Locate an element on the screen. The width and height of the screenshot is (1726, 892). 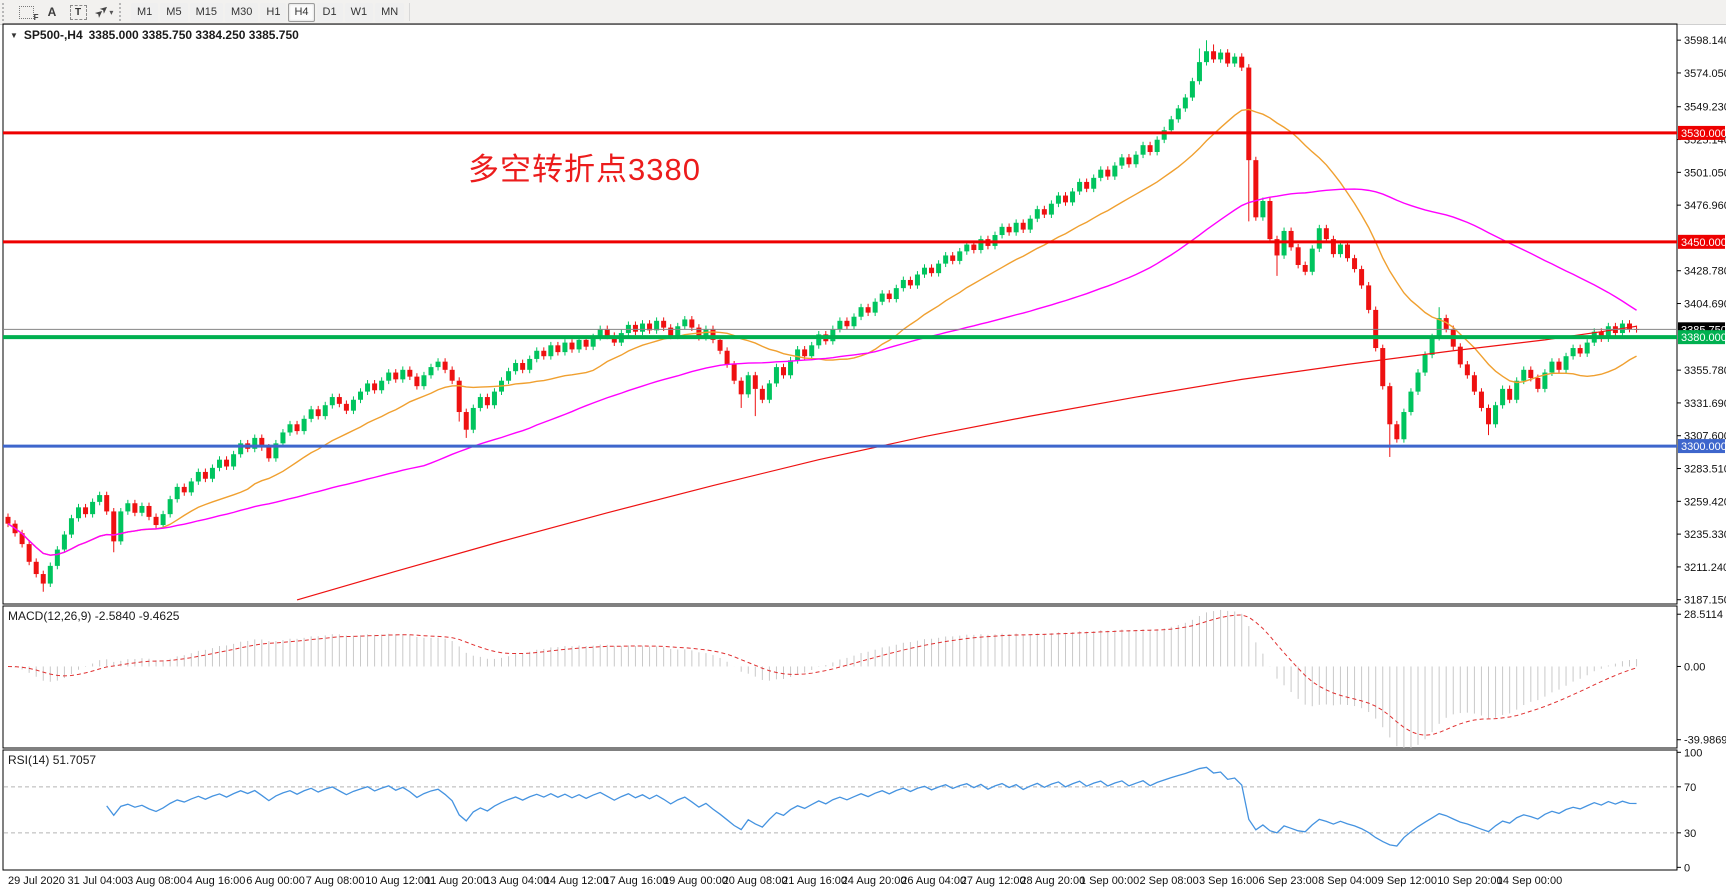
time-axis-label: 2 Sep 08:00 is located at coordinates (1168, 881).